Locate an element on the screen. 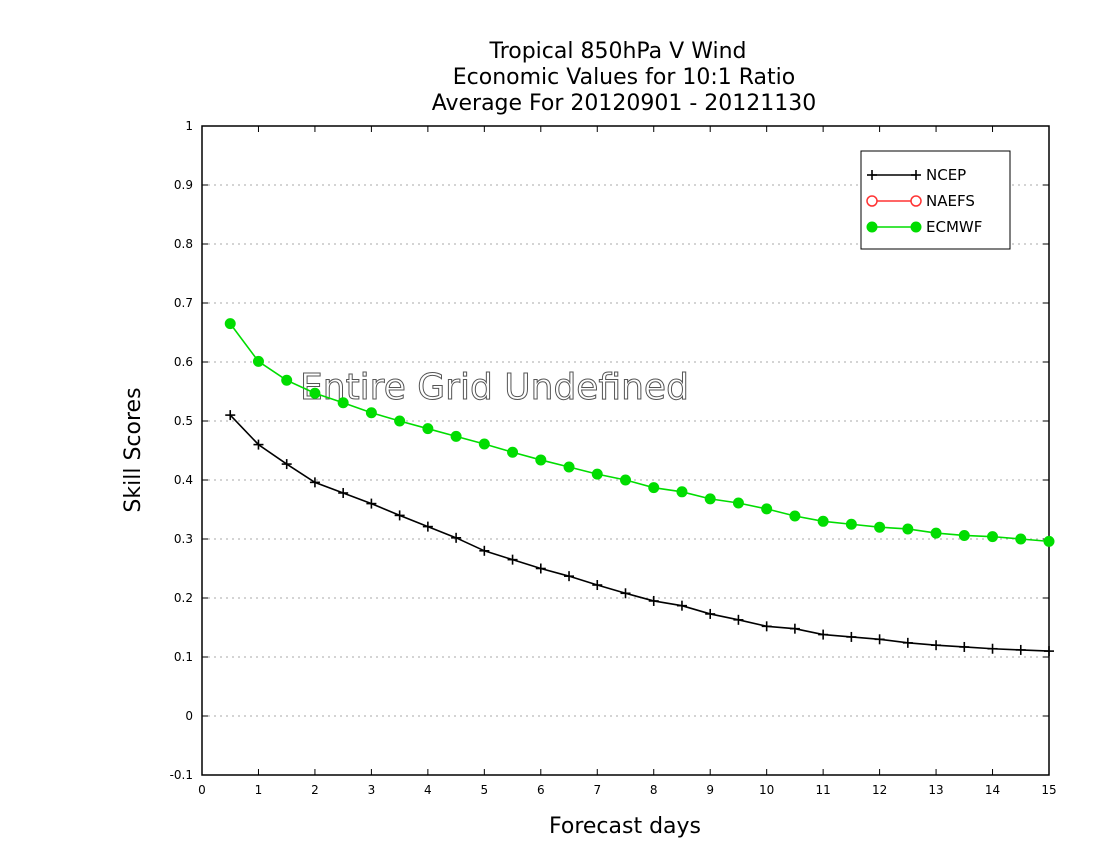  chart-title-line-2: Economic Values for 10:1 Ratio is located at coordinates (624, 77).